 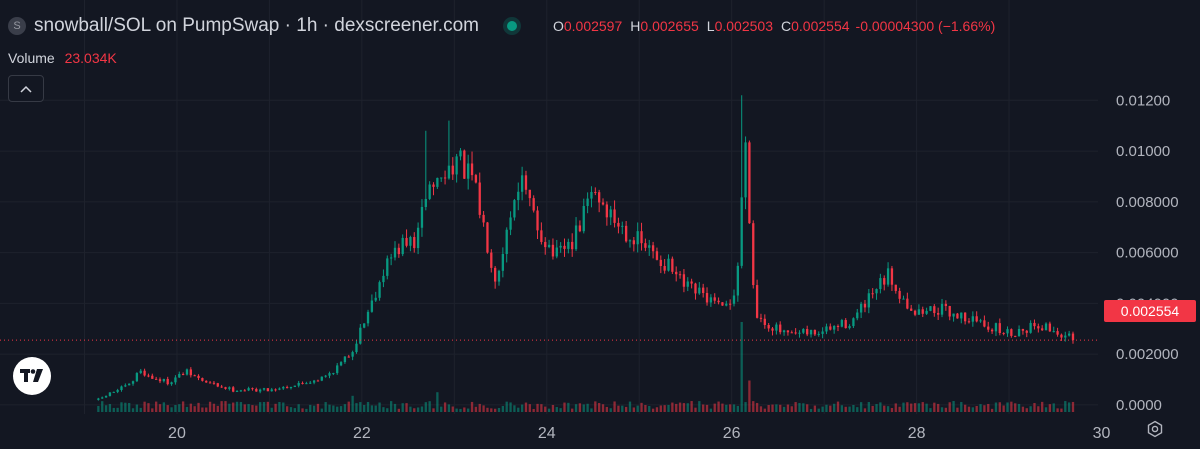 I want to click on open-value: 0.002597, so click(x=593, y=26).